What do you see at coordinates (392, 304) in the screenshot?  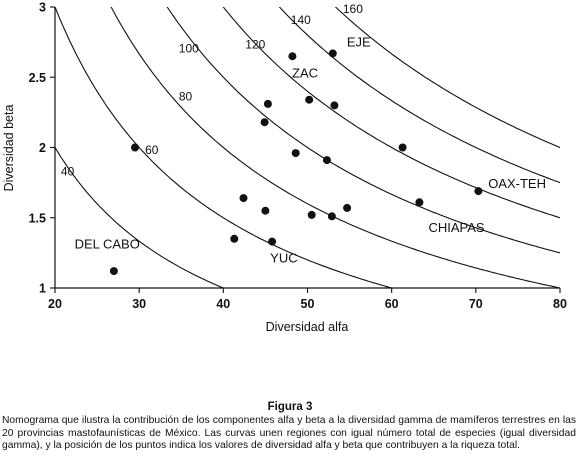 I see `x-tick-label: 60` at bounding box center [392, 304].